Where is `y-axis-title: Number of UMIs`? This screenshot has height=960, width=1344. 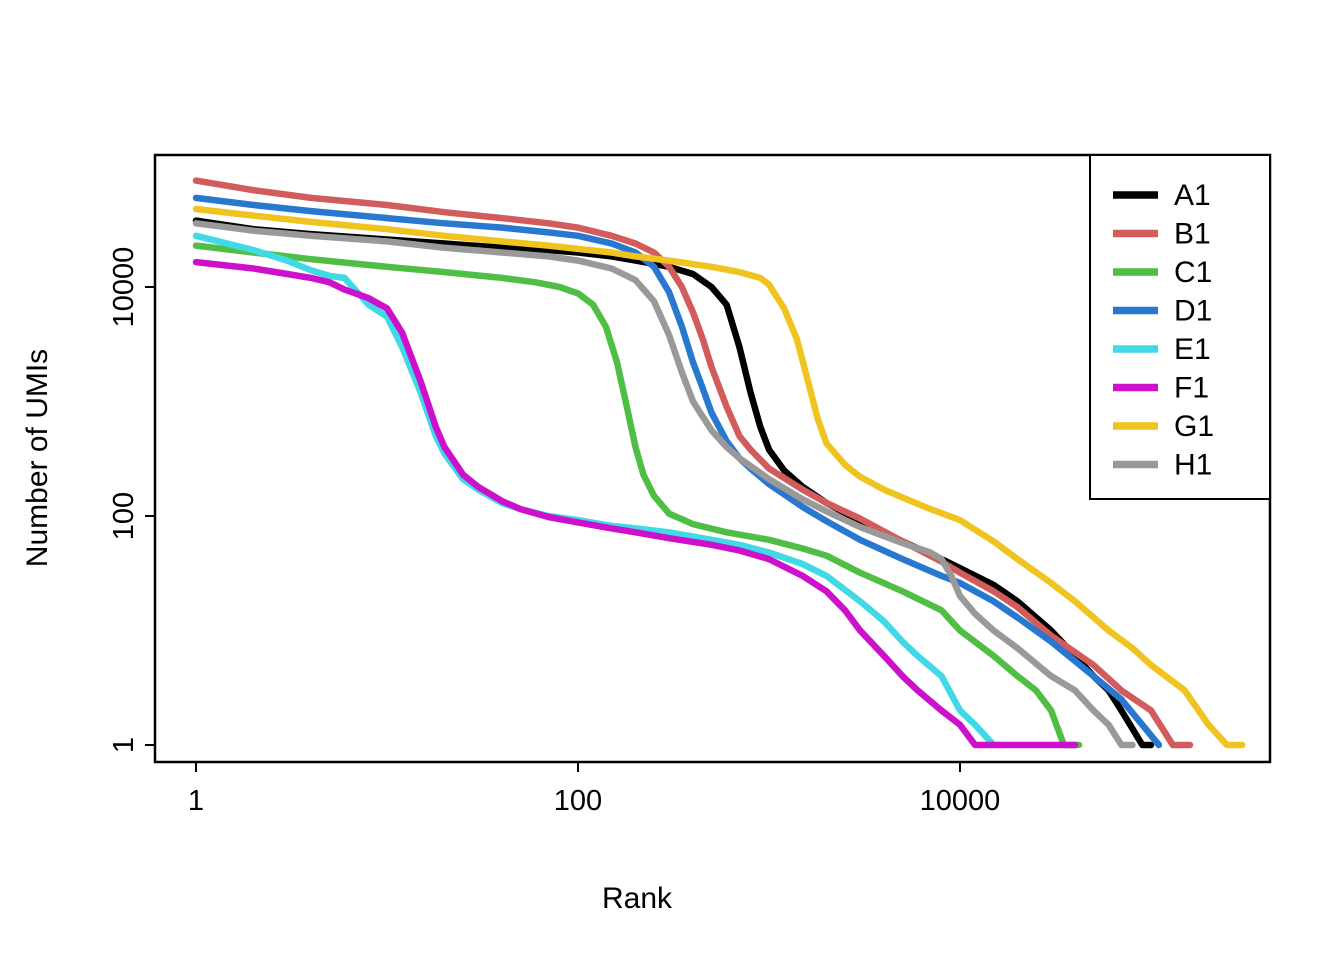 y-axis-title: Number of UMIs is located at coordinates (37, 458).